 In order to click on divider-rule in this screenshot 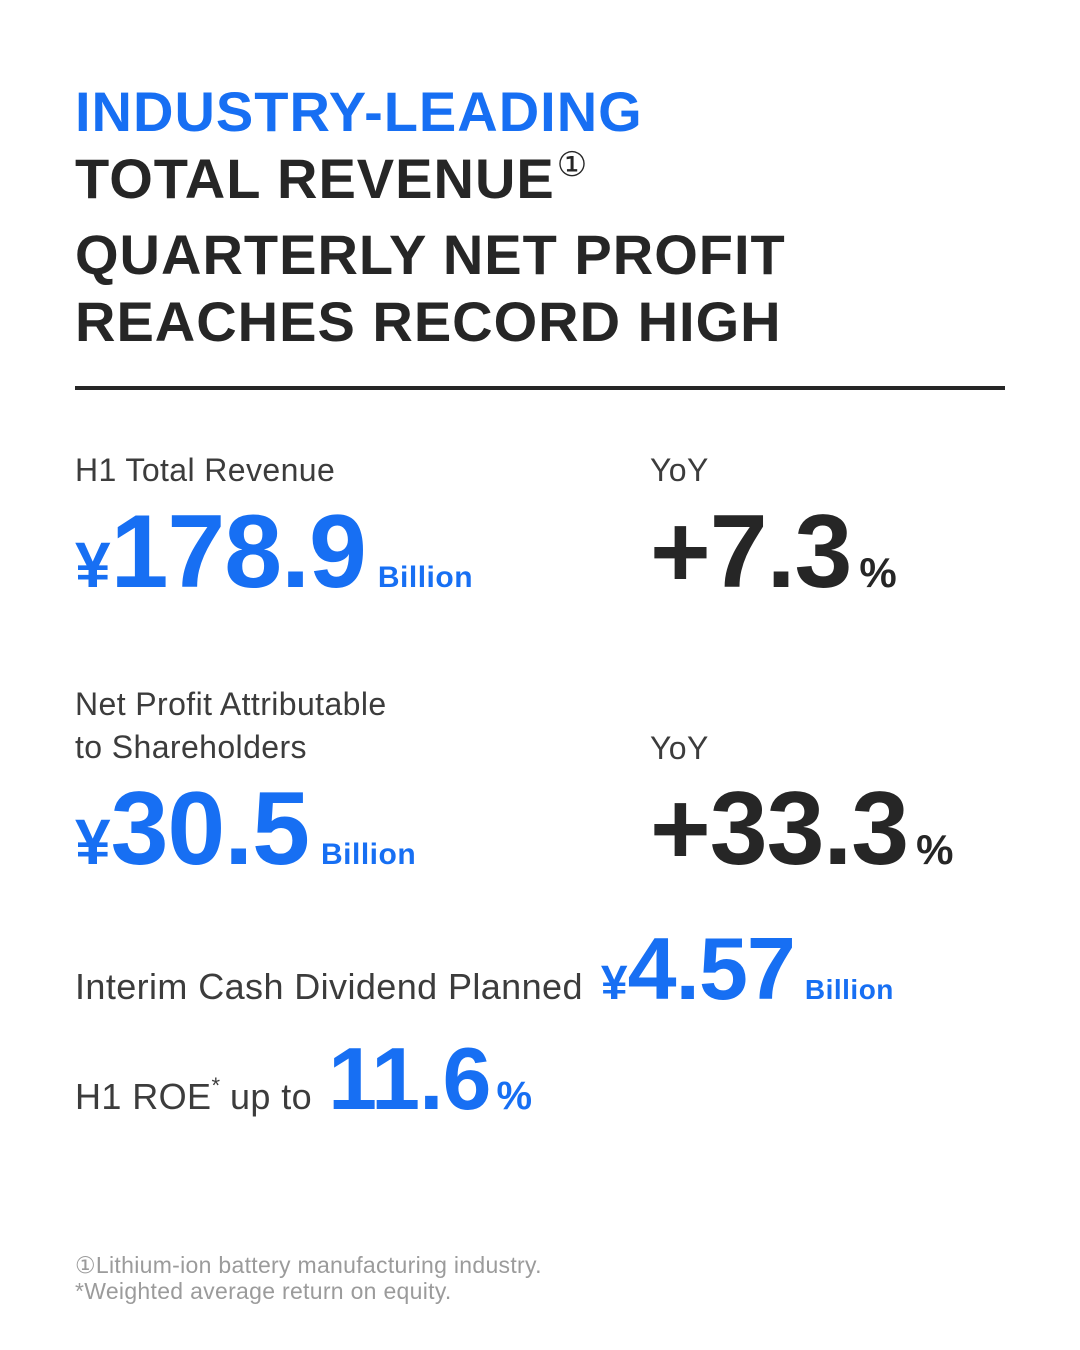, I will do `click(540, 388)`.